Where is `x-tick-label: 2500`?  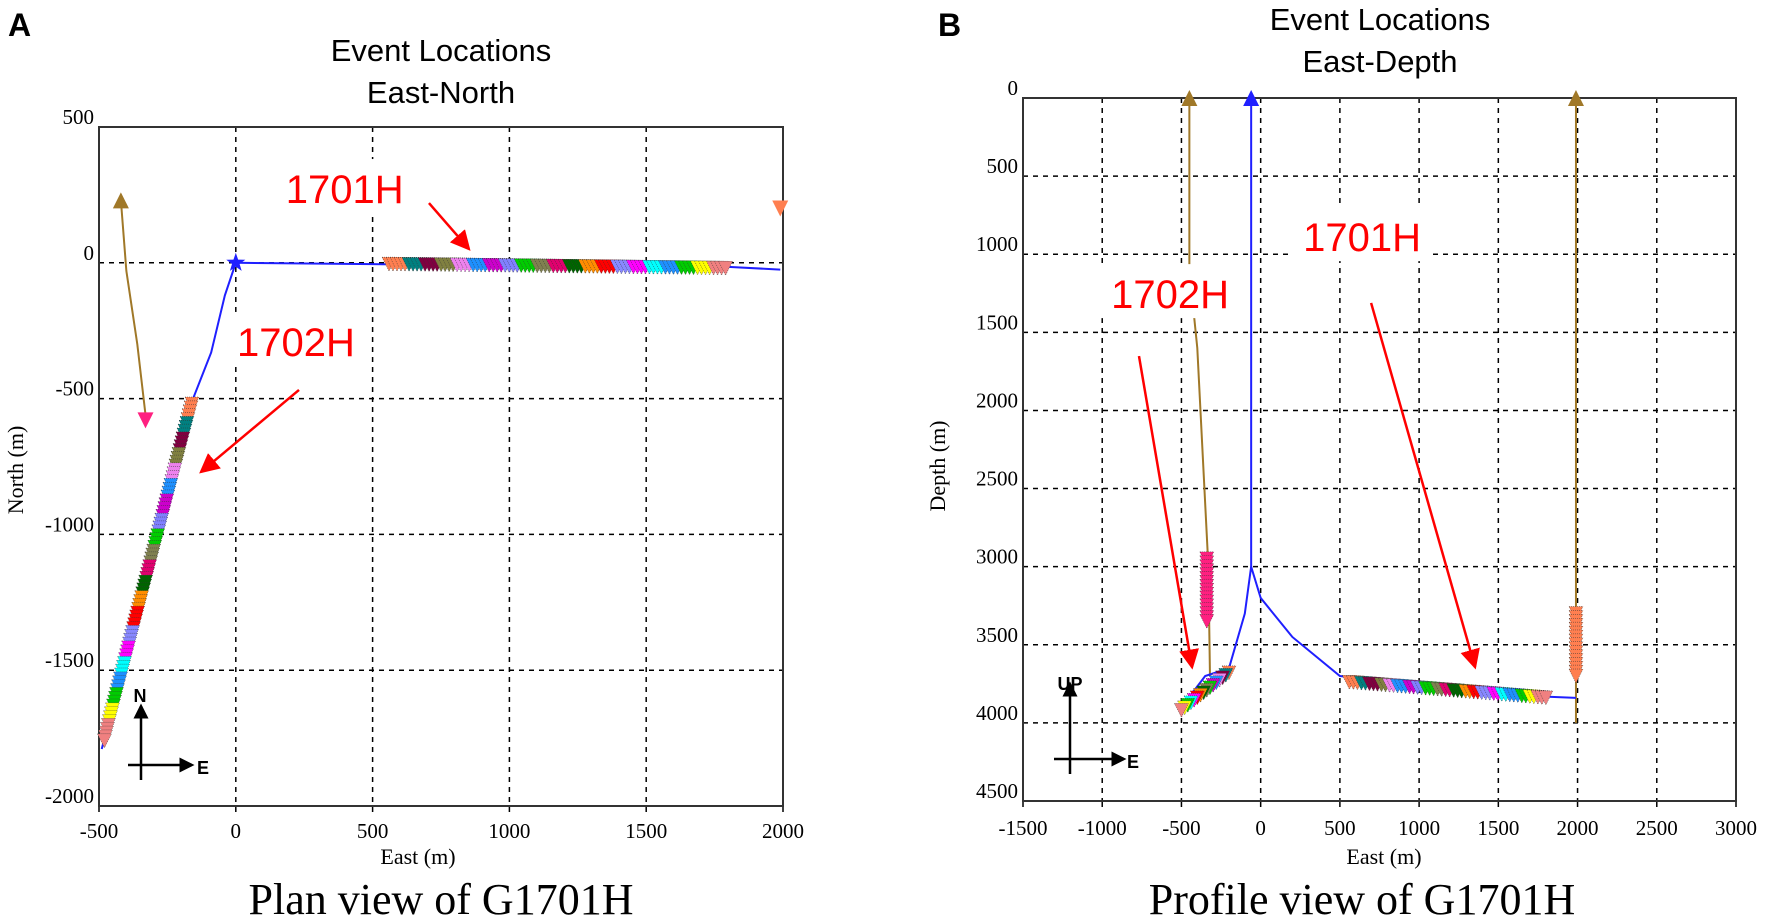 x-tick-label: 2500 is located at coordinates (1657, 828).